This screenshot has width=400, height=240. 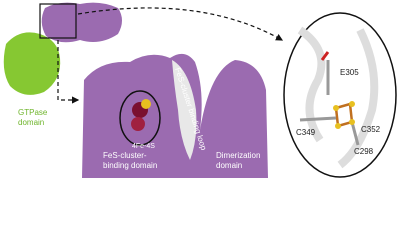 What do you see at coordinates (306, 132) in the screenshot?
I see `residue-label: C349` at bounding box center [306, 132].